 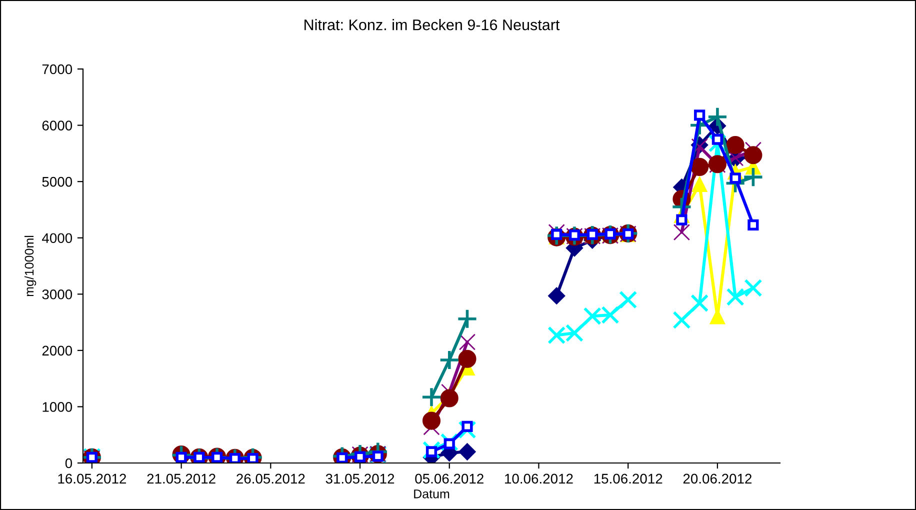 What do you see at coordinates (68, 463) in the screenshot?
I see `y-tick-label: 0` at bounding box center [68, 463].